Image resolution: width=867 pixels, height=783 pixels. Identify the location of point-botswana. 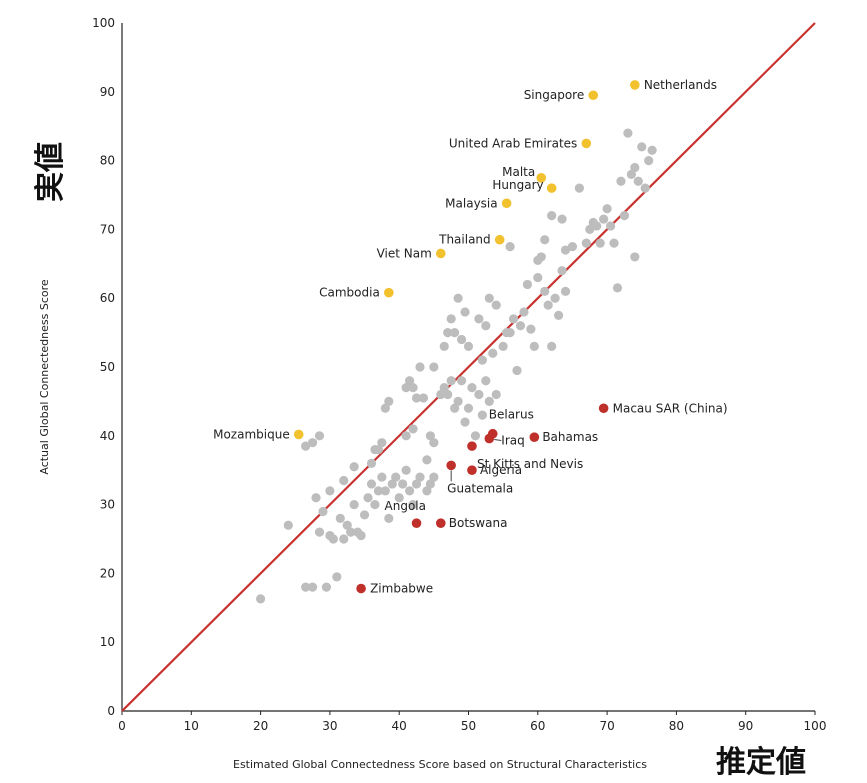
(440, 523).